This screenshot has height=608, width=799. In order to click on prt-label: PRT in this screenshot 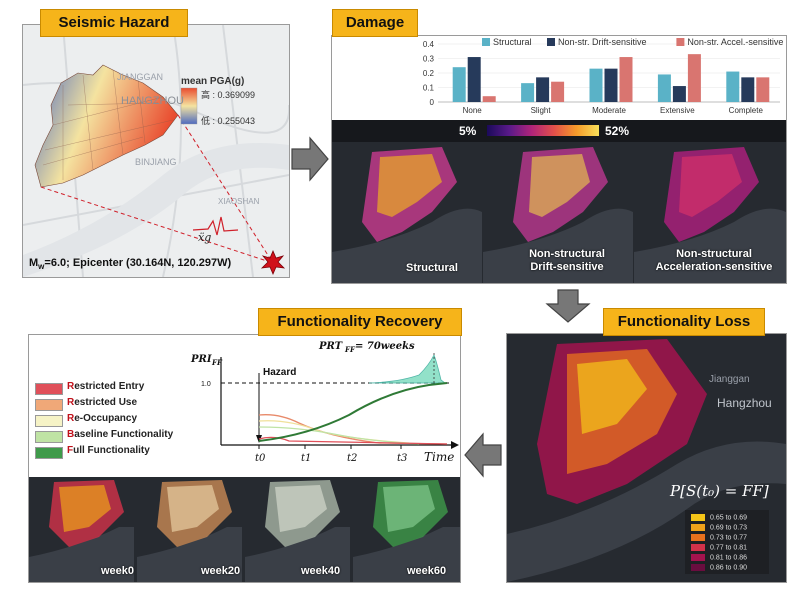, I will do `click(331, 346)`.